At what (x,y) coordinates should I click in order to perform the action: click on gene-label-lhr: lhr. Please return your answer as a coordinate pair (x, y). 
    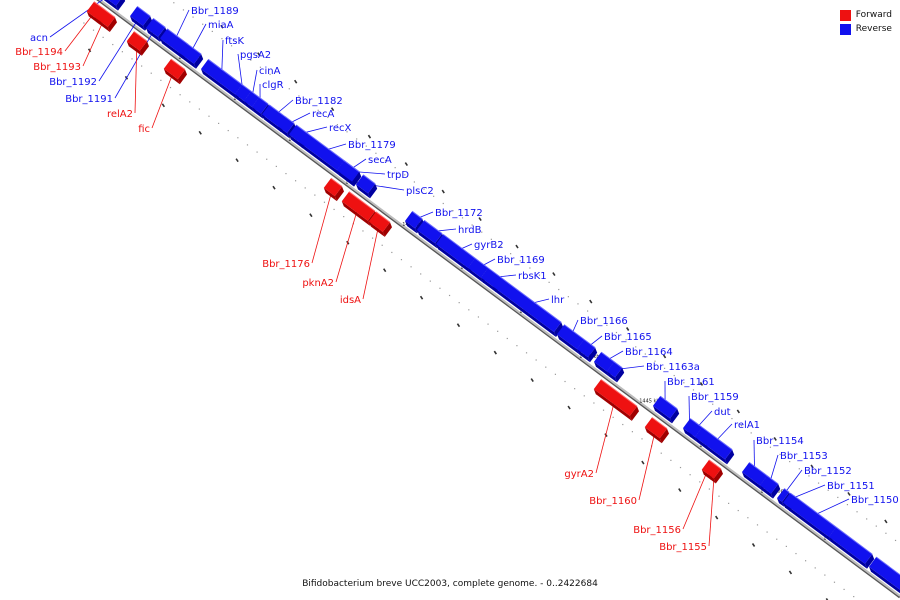
    Looking at the image, I should click on (558, 300).